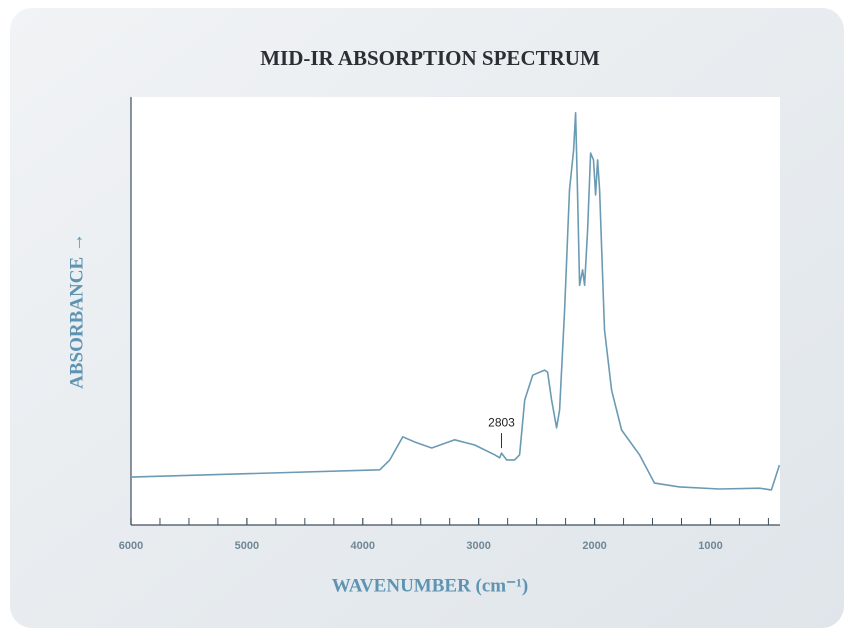 This screenshot has height=633, width=848. What do you see at coordinates (76, 311) in the screenshot?
I see `y-axis-label: ABSORBANCE →` at bounding box center [76, 311].